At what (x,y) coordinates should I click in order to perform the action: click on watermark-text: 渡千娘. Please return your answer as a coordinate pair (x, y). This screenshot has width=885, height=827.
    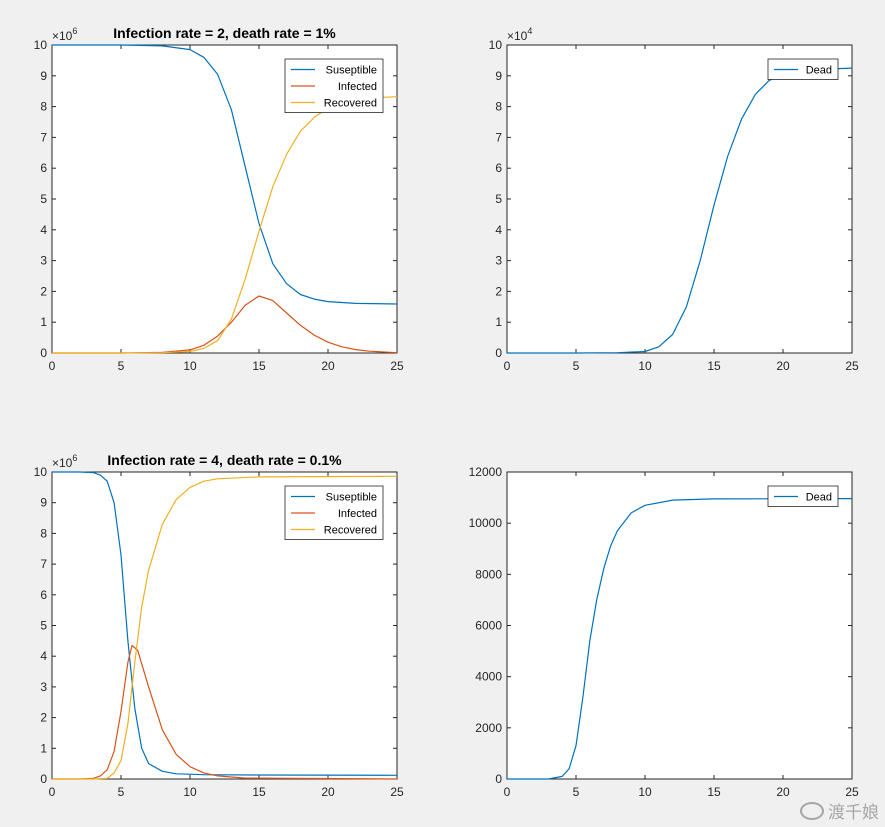
    Looking at the image, I should click on (853, 813).